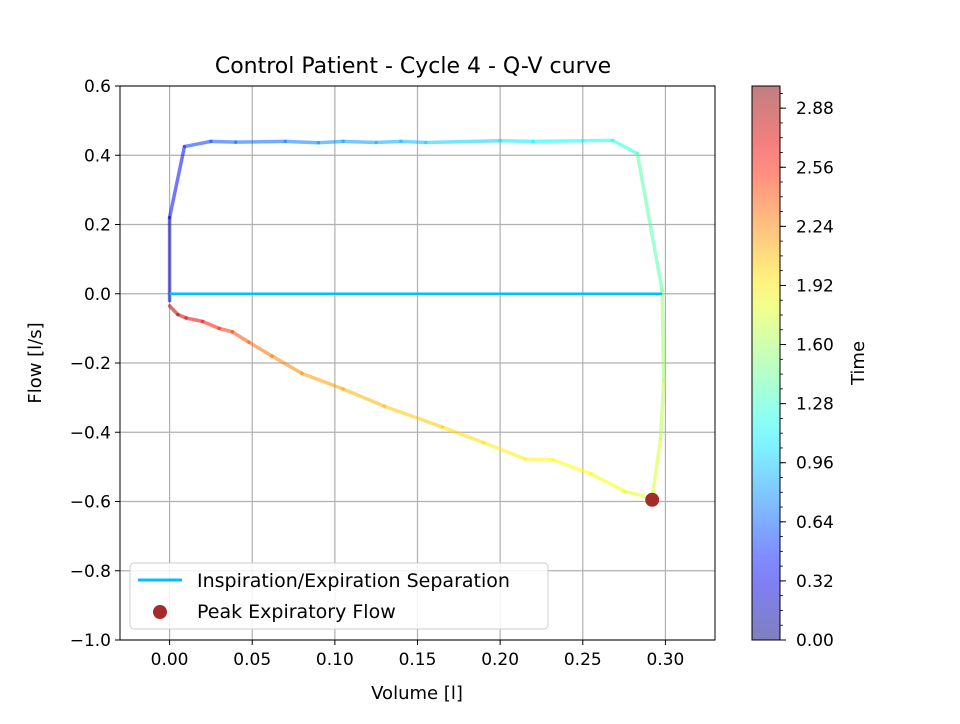 The height and width of the screenshot is (724, 960). Describe the element at coordinates (815, 346) in the screenshot. I see `colorbar-tick-label: 1.60` at that location.